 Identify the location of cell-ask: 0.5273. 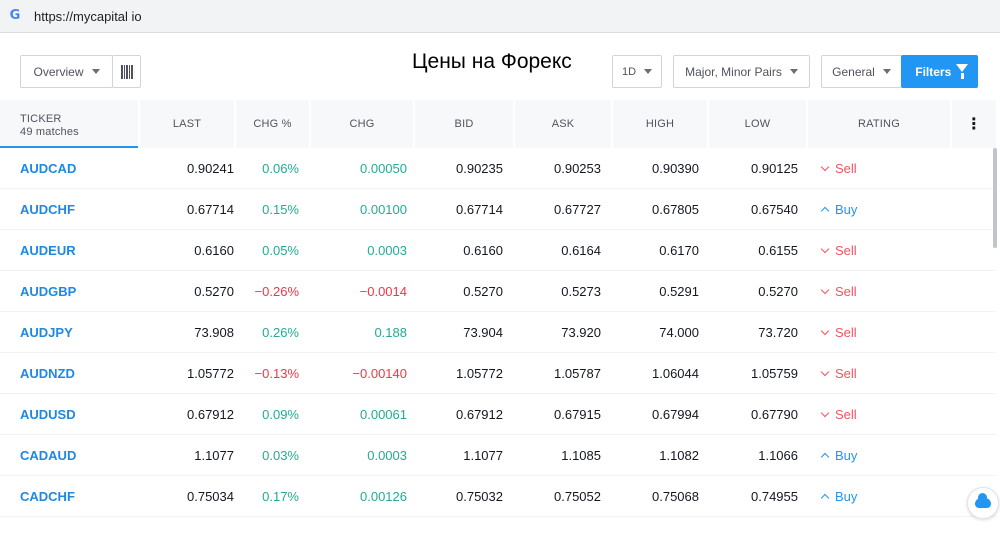
(581, 291).